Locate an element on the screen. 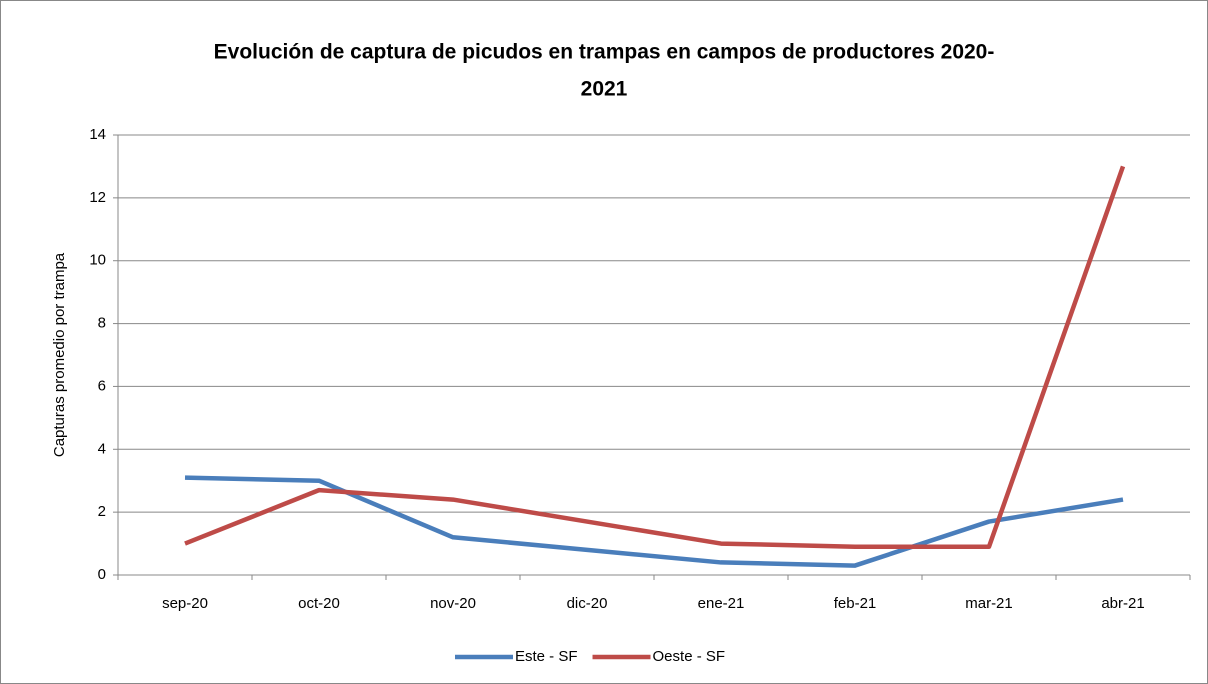 This screenshot has height=684, width=1208. chart-title: 2021 is located at coordinates (604, 89).